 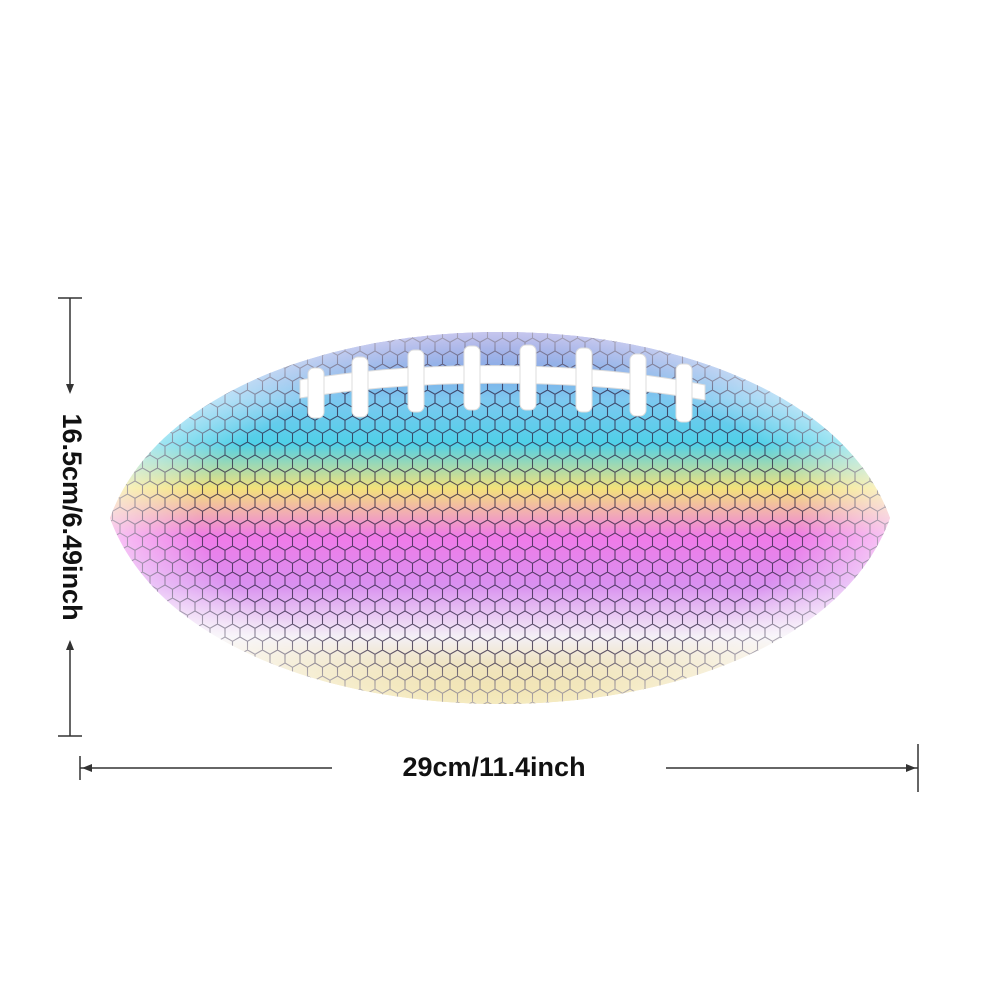 I want to click on height-label: 16.5cm/6.49inch, so click(x=72, y=516).